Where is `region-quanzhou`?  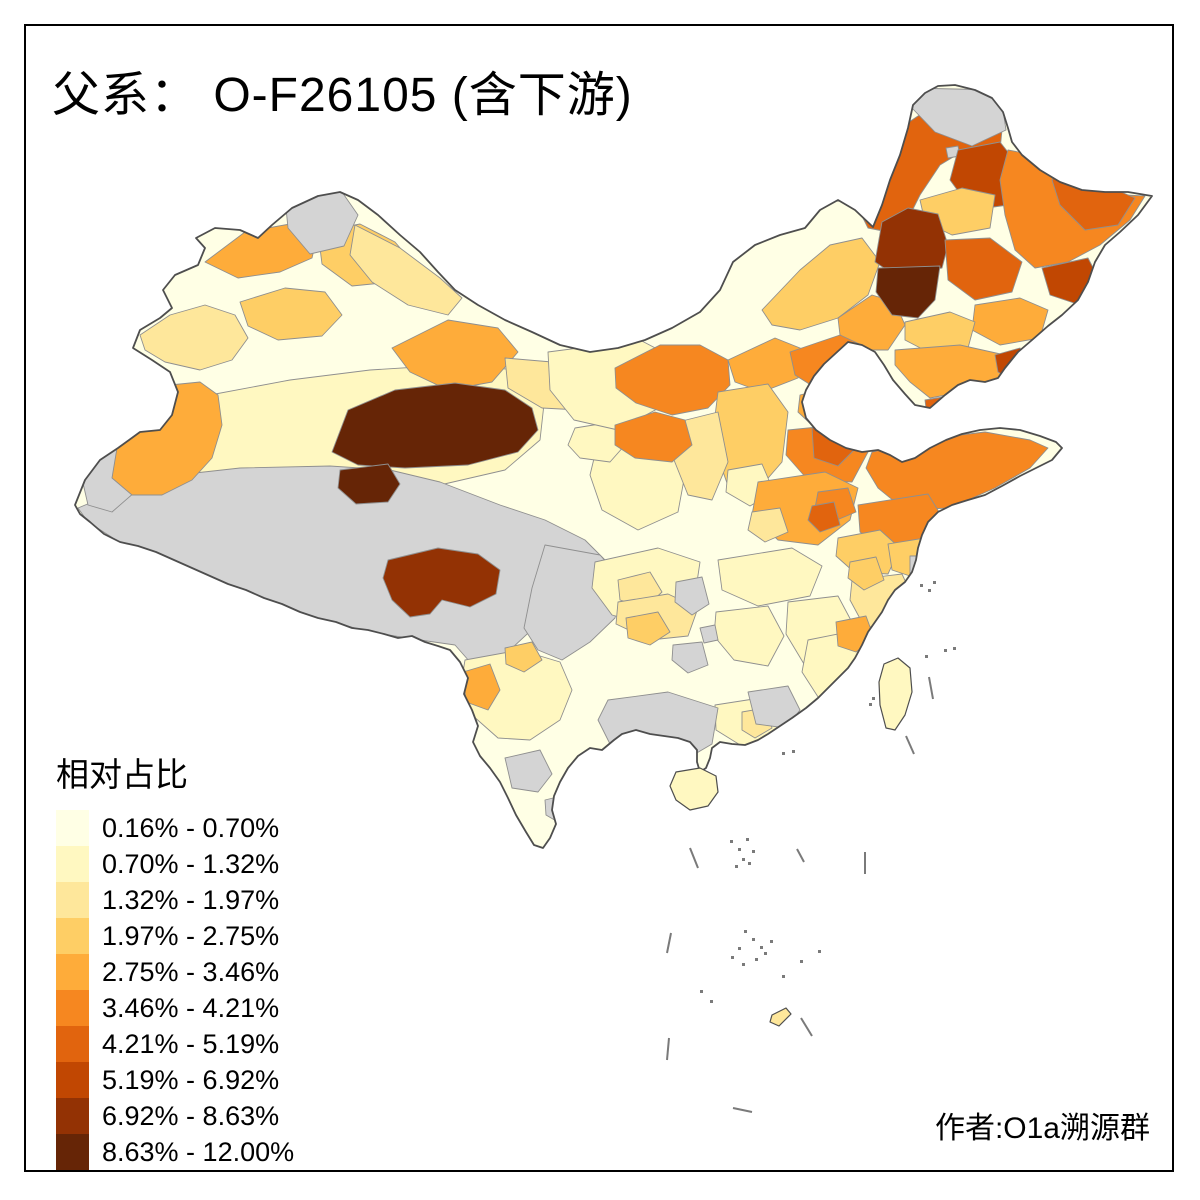 region-quanzhou is located at coordinates (855, 634).